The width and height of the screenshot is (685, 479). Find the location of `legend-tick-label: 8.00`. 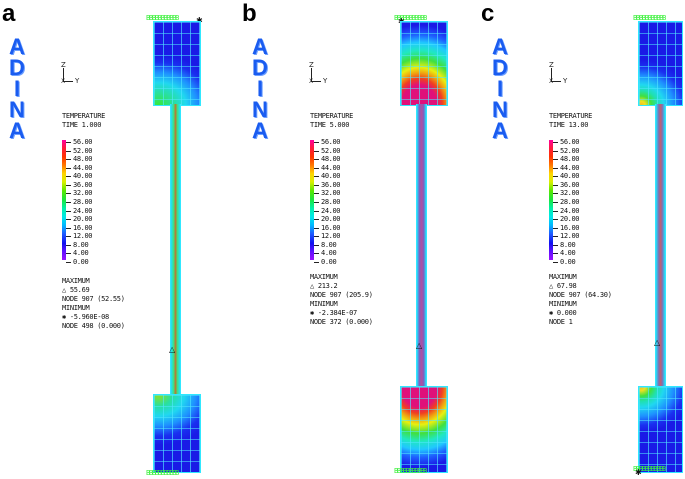

legend-tick-label: 8.00 is located at coordinates (329, 245).